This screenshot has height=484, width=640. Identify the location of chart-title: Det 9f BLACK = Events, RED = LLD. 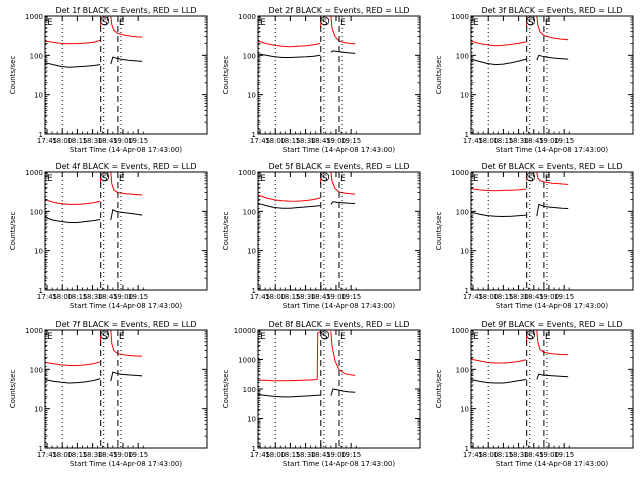
(551, 324).